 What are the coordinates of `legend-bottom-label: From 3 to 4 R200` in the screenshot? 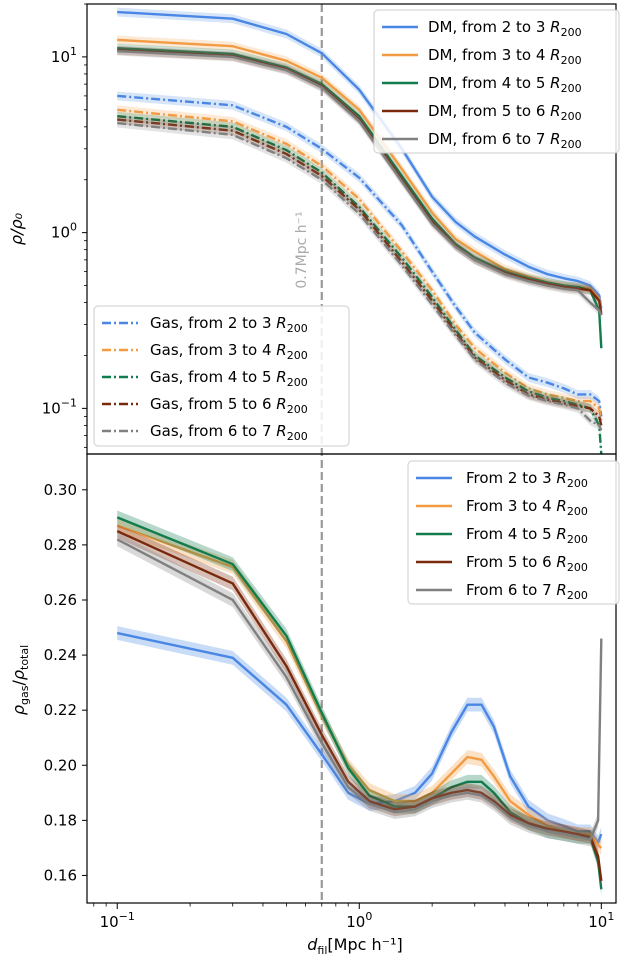 It's located at (527, 507).